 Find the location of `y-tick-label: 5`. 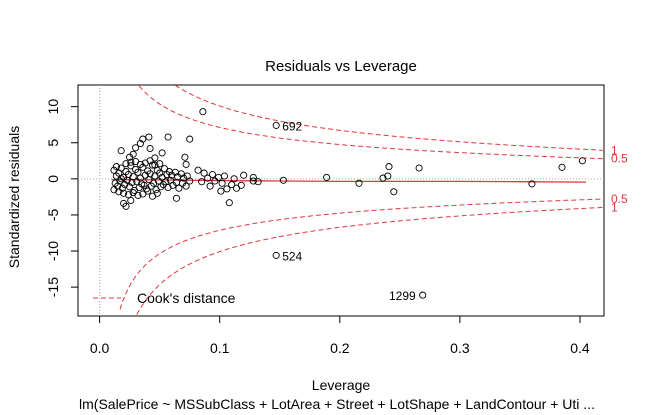

y-tick-label: 5 is located at coordinates (53, 143).